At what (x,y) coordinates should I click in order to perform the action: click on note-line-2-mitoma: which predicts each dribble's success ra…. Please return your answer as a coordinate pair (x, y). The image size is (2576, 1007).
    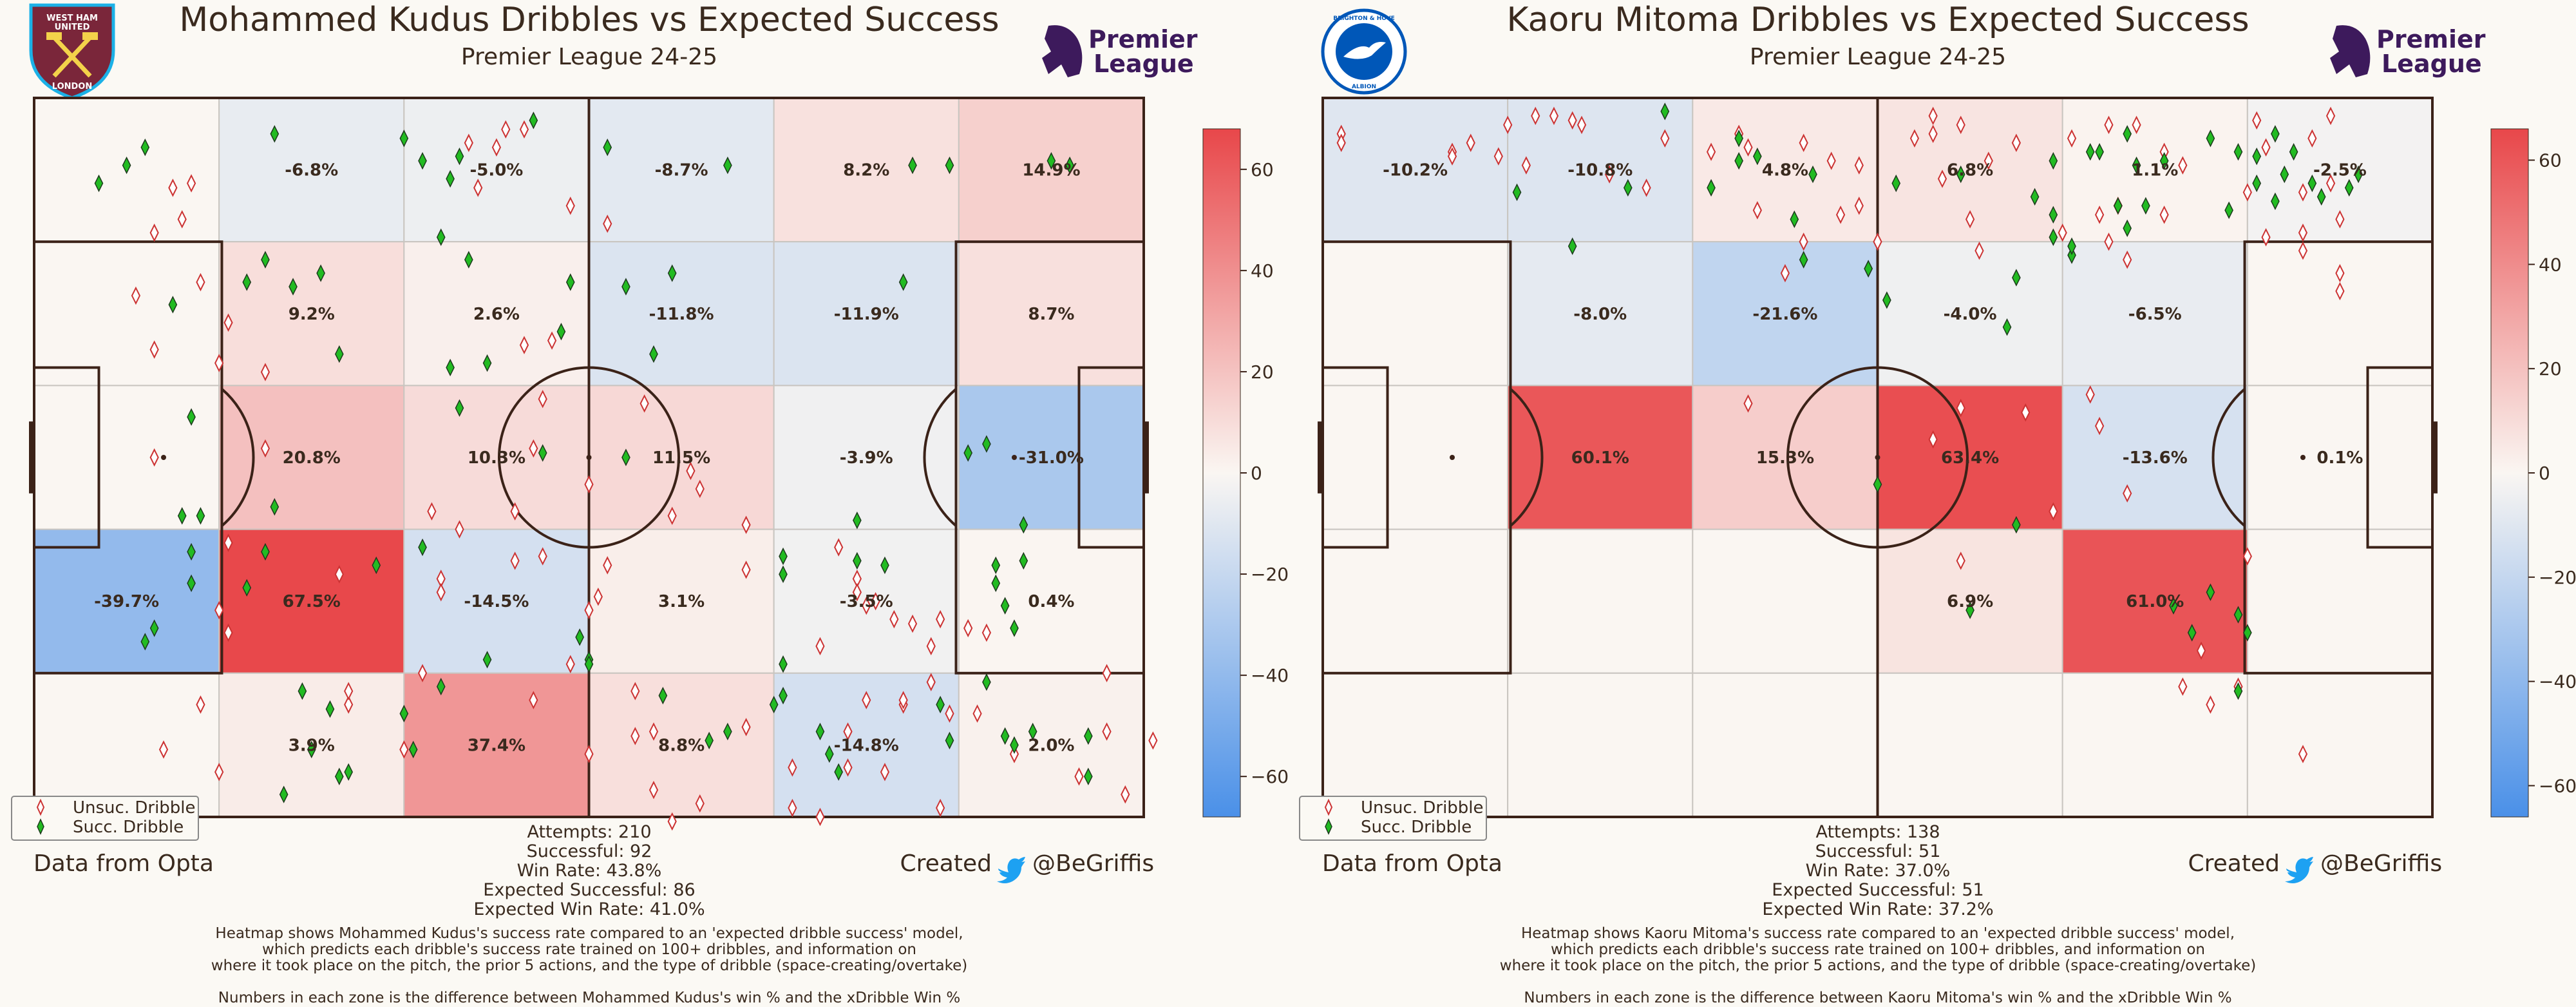
    Looking at the image, I should click on (1878, 949).